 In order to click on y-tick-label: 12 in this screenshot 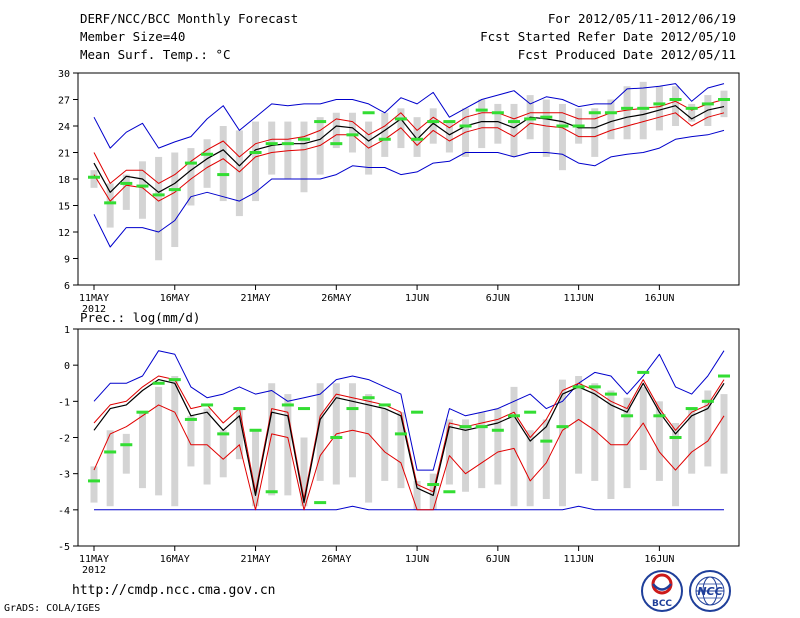, I will do `click(64, 233)`.